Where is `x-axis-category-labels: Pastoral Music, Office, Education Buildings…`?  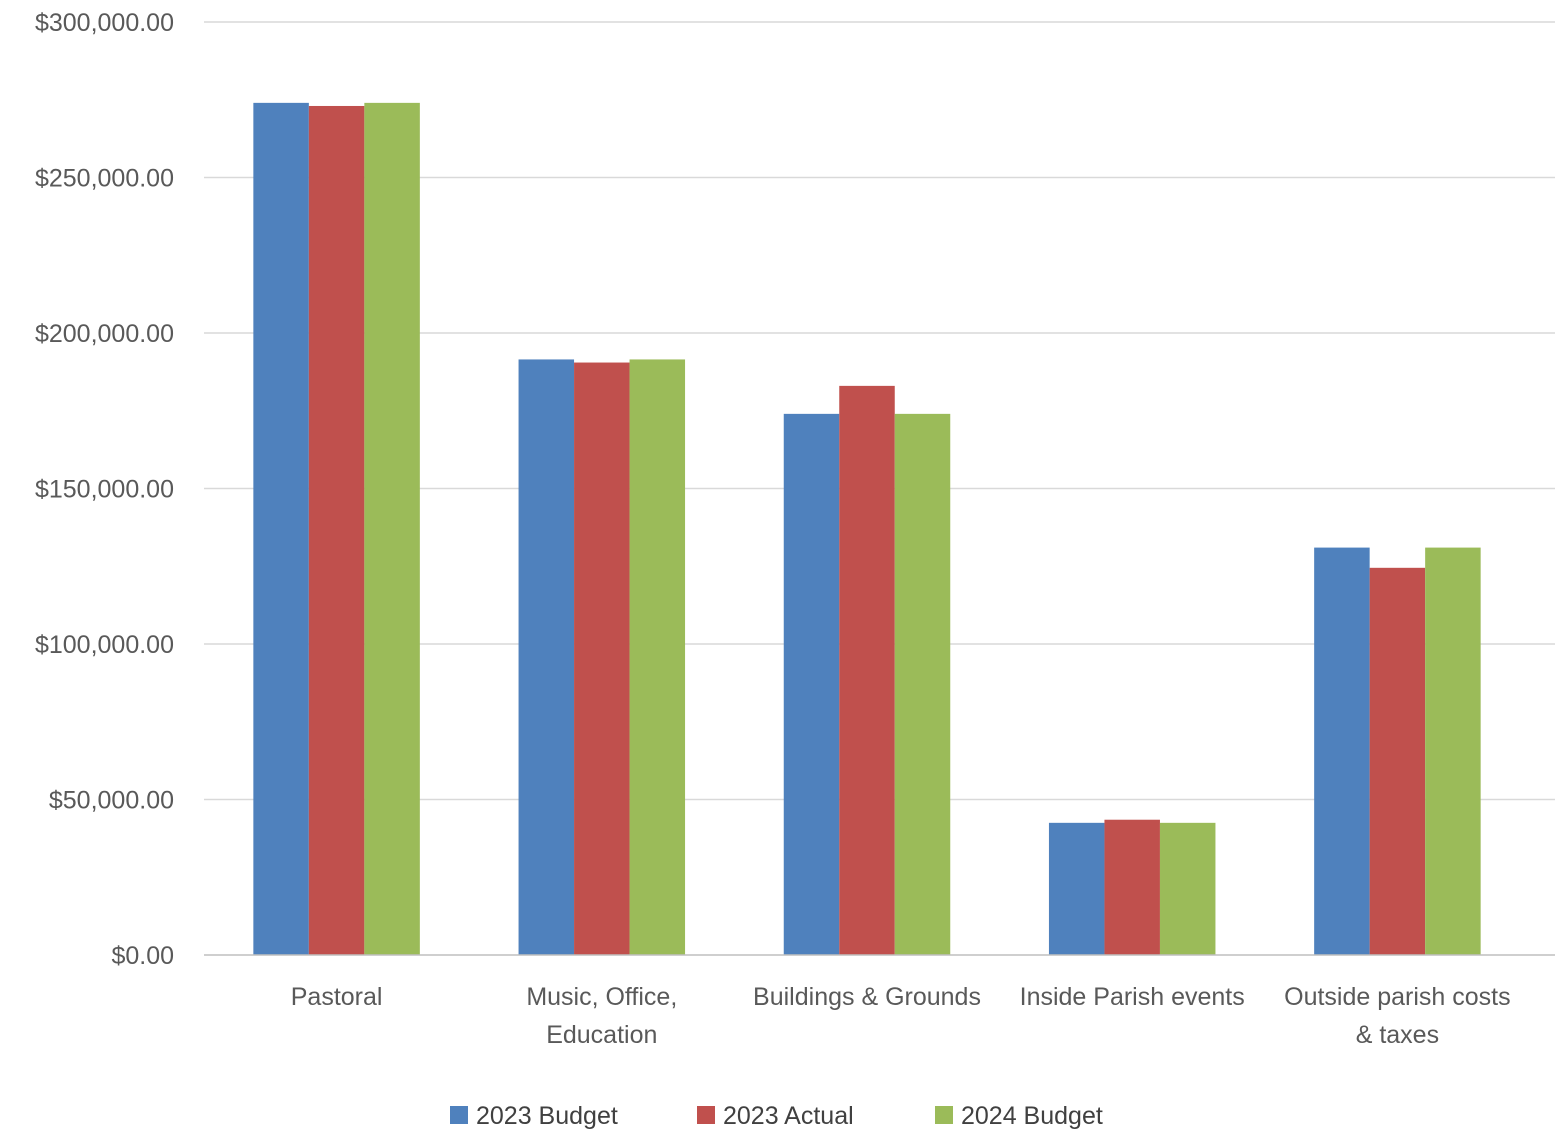 x-axis-category-labels: Pastoral Music, Office, Education Buildings… is located at coordinates (901, 1016).